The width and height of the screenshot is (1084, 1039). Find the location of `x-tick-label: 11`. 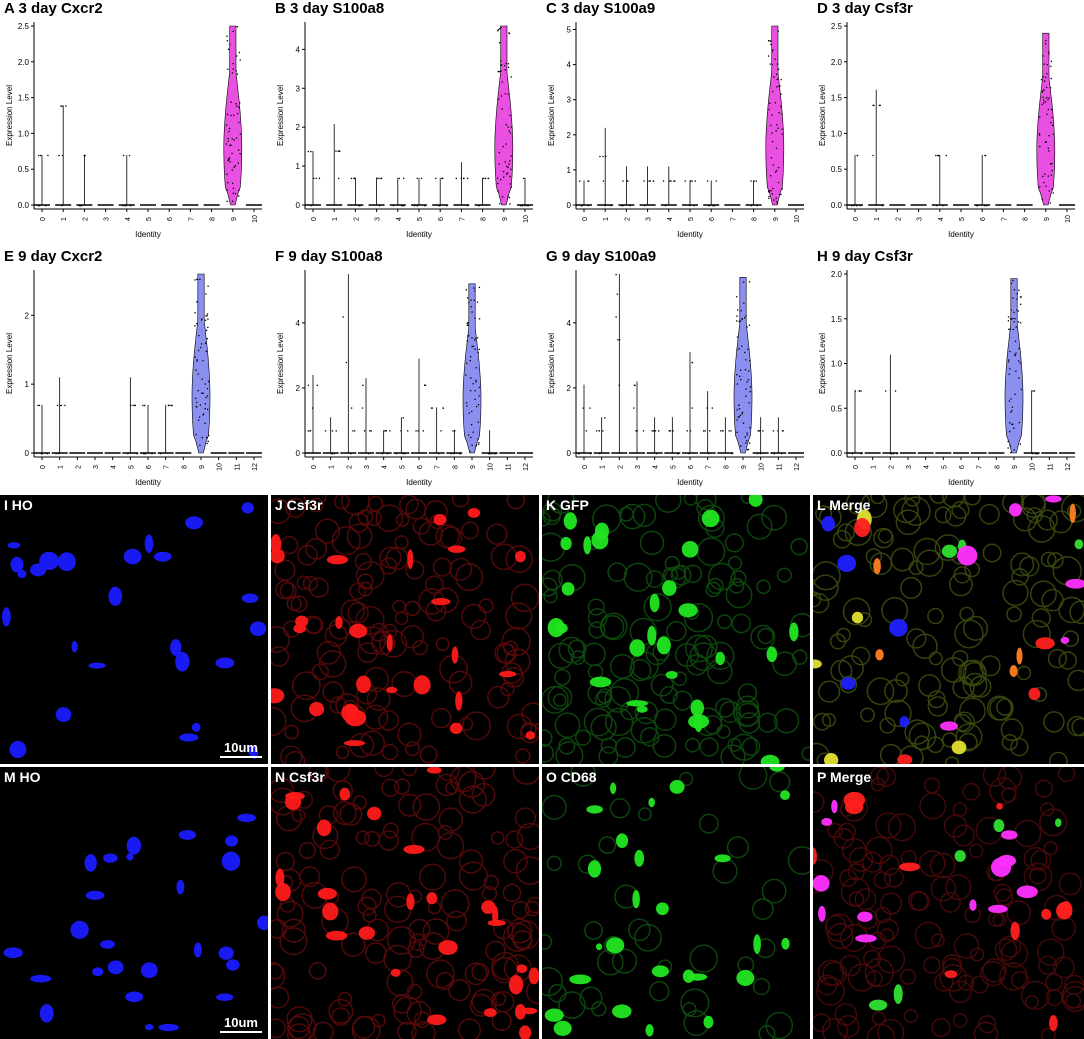

x-tick-label: 11 is located at coordinates (508, 466).